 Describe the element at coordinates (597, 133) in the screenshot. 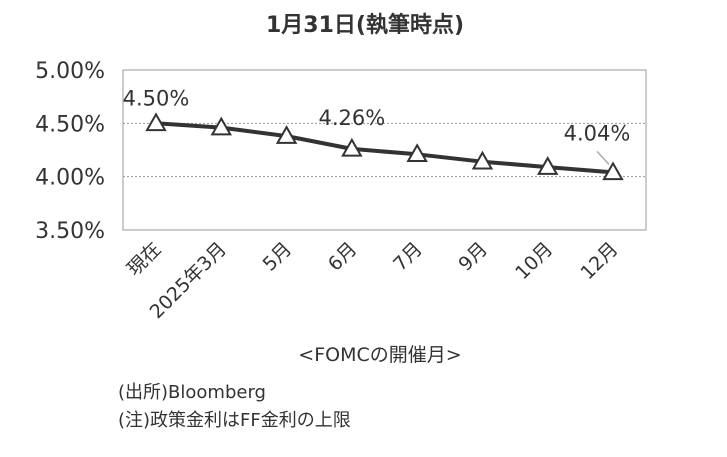

I see `data-label: 4.04%` at that location.